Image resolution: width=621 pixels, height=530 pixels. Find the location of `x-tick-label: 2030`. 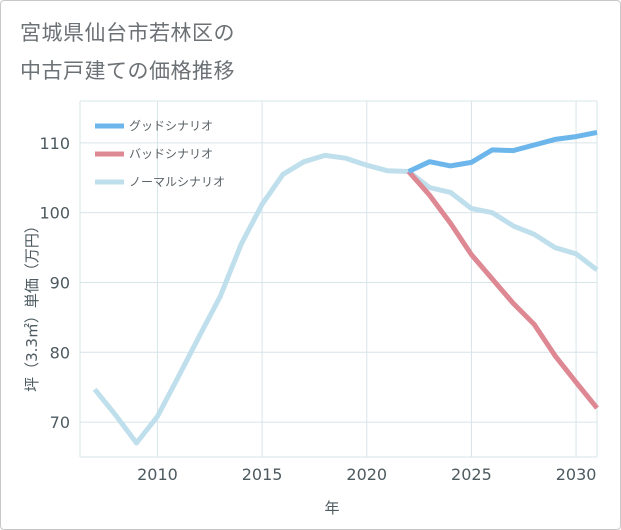

x-tick-label: 2030 is located at coordinates (576, 474).